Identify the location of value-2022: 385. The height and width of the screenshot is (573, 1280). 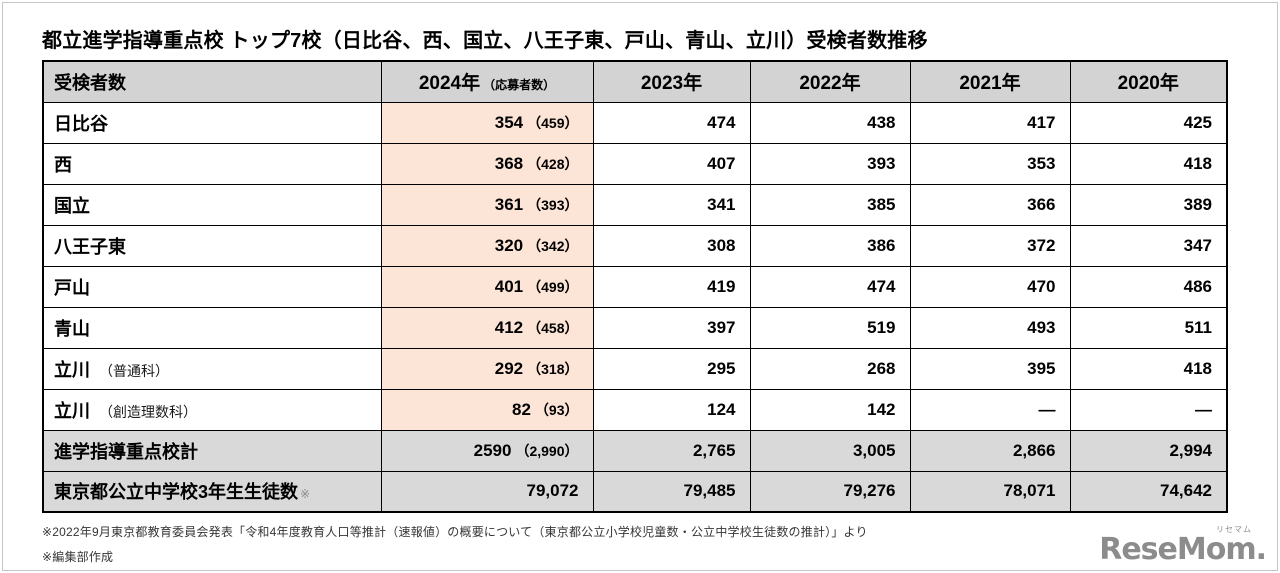
(830, 204).